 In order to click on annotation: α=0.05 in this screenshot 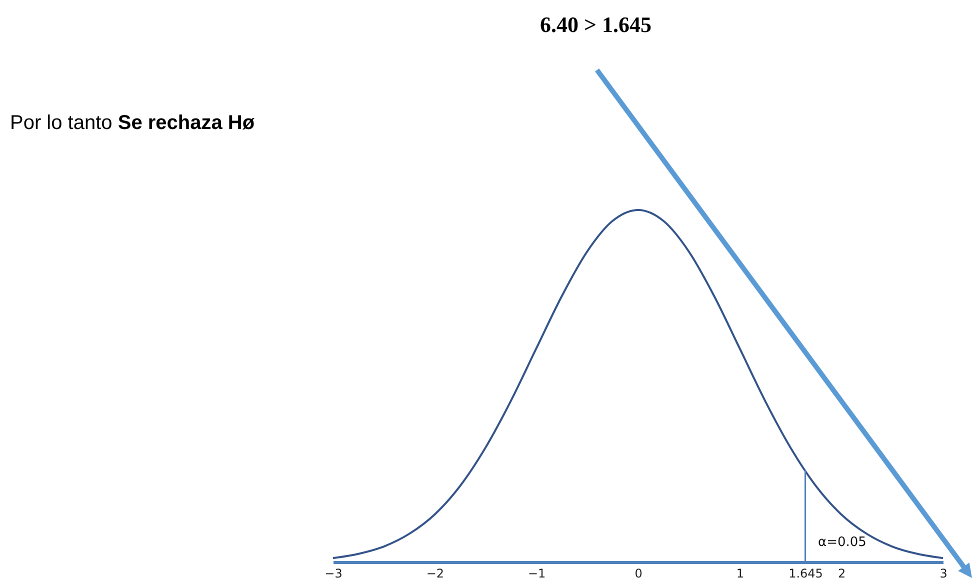, I will do `click(842, 542)`.